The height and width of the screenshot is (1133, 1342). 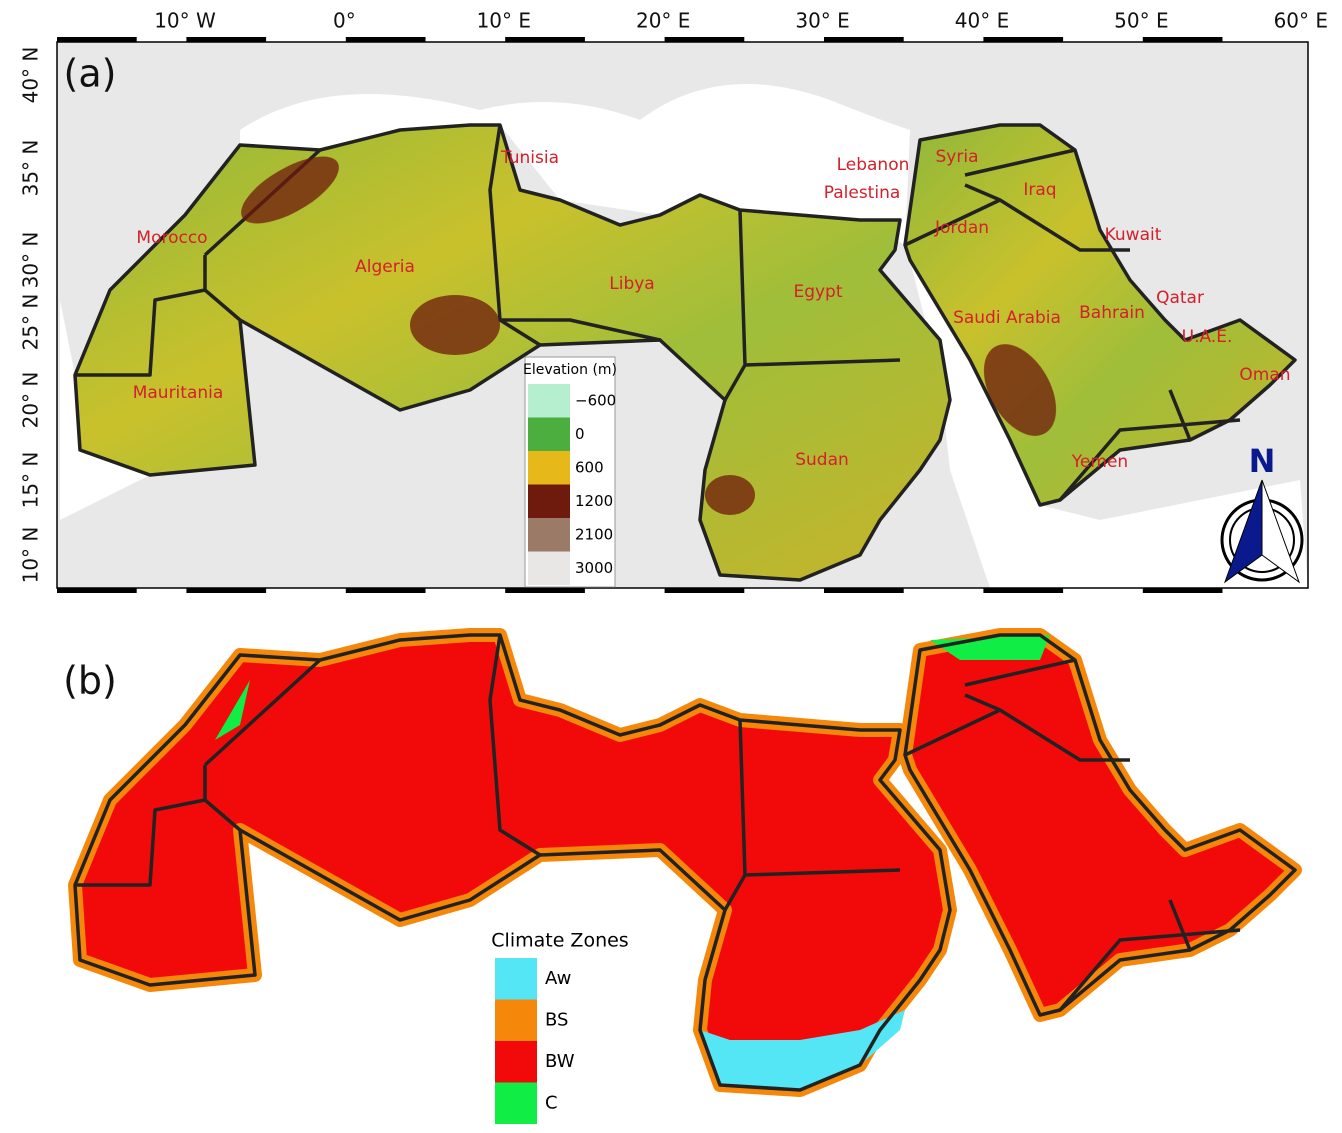 I want to click on country-label: Kuwait, so click(x=1133, y=235).